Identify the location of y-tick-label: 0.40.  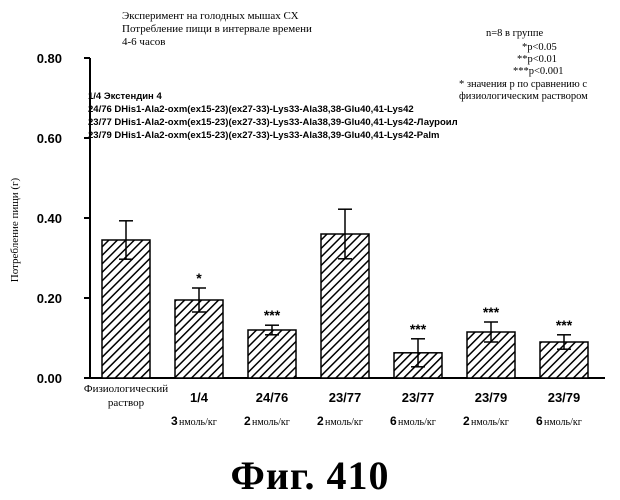
(49, 218).